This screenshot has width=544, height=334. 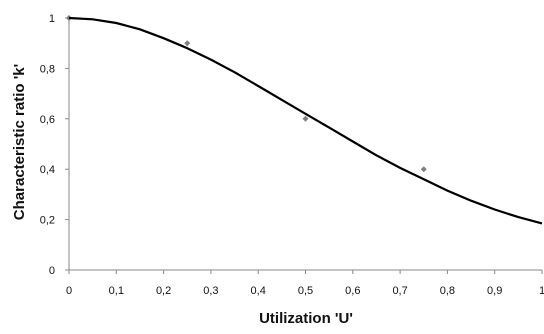 I want to click on y-tick-label: 0, so click(x=52, y=271).